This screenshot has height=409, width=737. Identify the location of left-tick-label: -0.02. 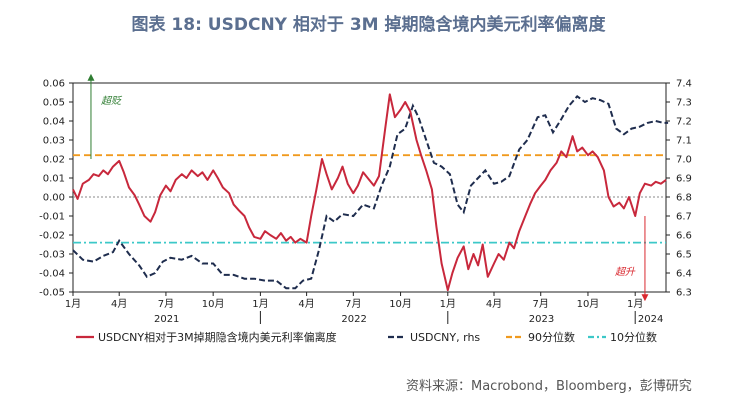
(52, 236).